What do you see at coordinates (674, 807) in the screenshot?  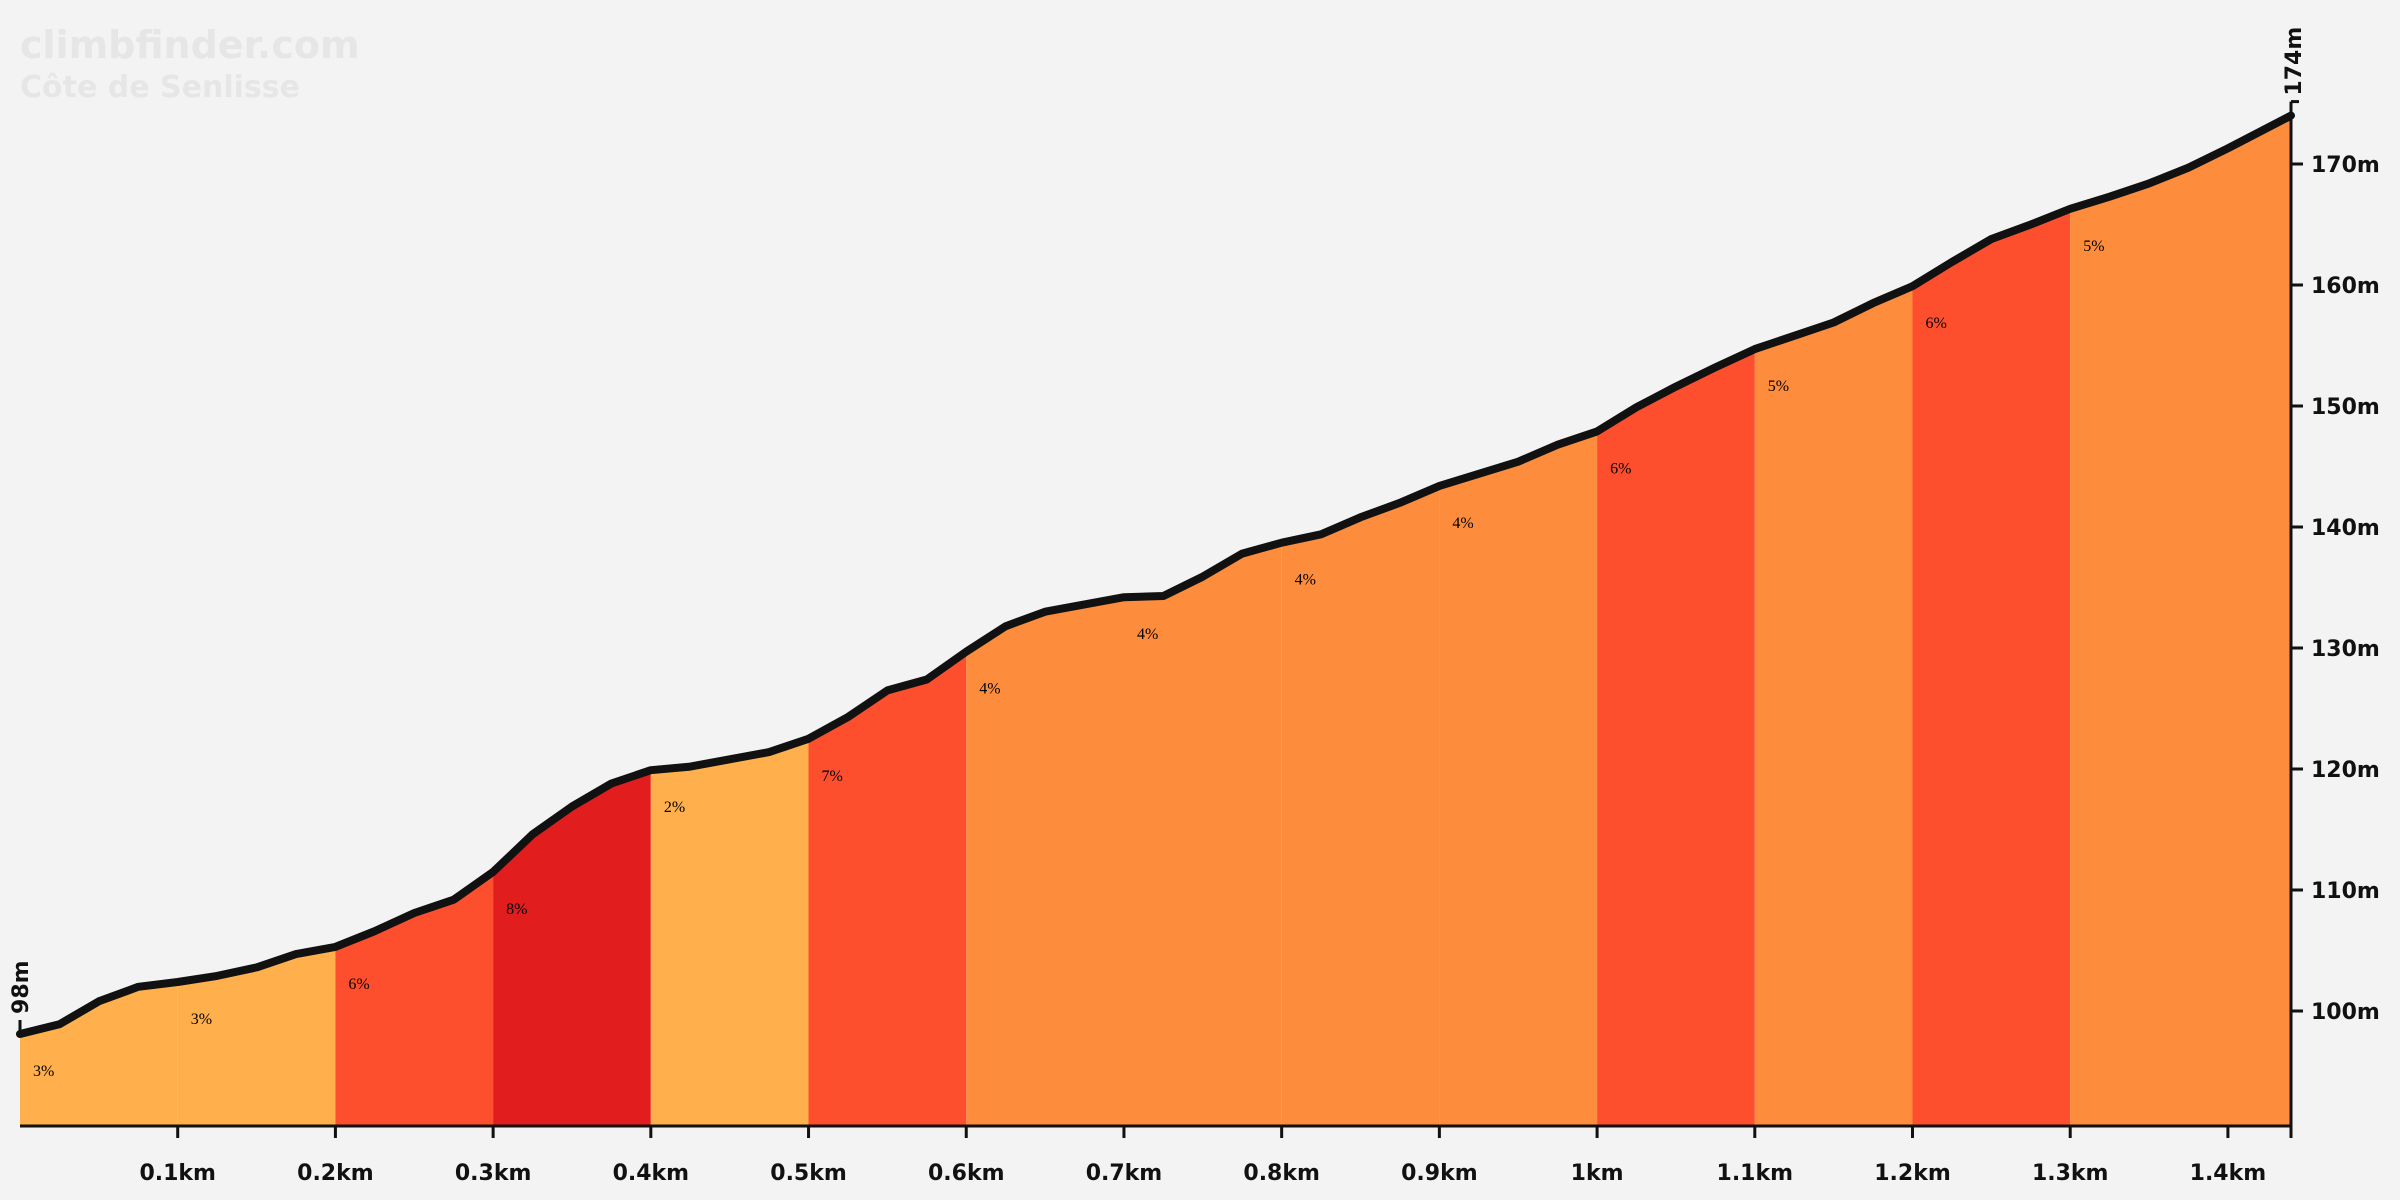 I see `grade-label: 2%` at bounding box center [674, 807].